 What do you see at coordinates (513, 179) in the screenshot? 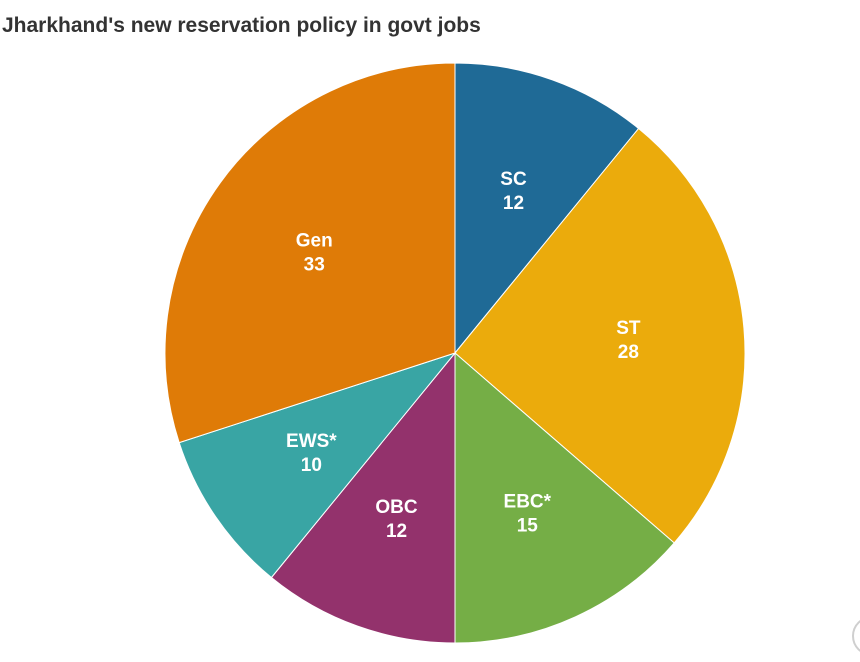
I see `slice-label-sc: SC` at bounding box center [513, 179].